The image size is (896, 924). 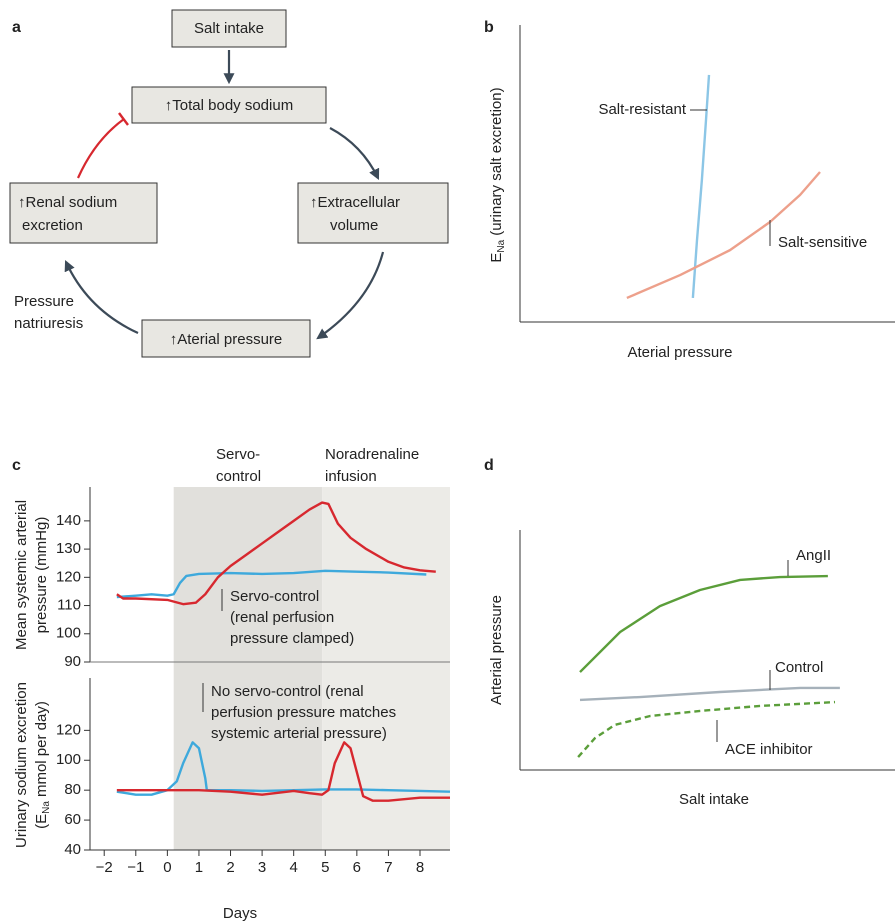 What do you see at coordinates (388, 867) in the screenshot?
I see `x-tick-label: 7` at bounding box center [388, 867].